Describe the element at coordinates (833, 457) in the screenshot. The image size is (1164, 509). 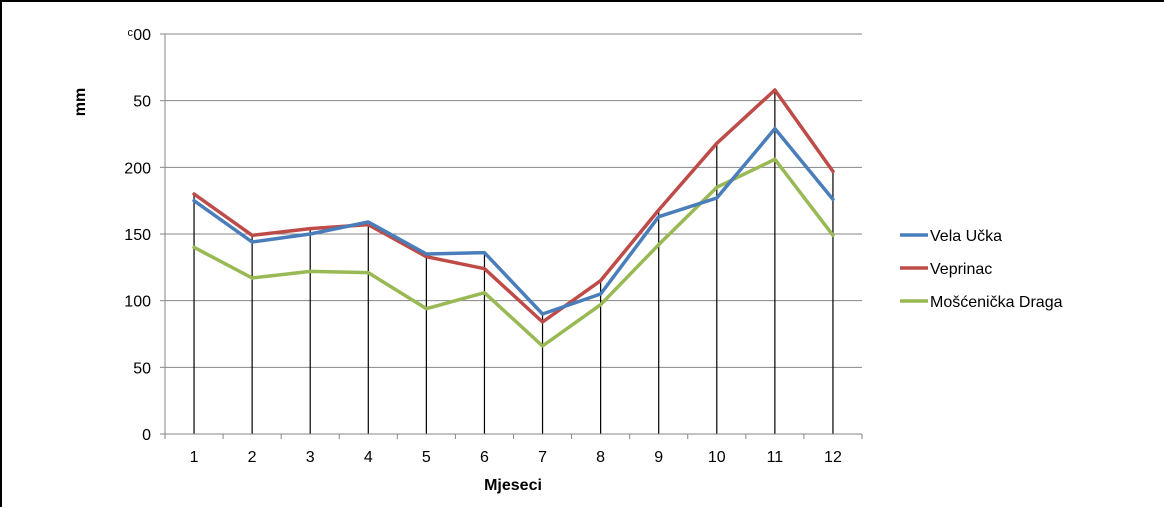
I see `x-tick-label: 12` at that location.